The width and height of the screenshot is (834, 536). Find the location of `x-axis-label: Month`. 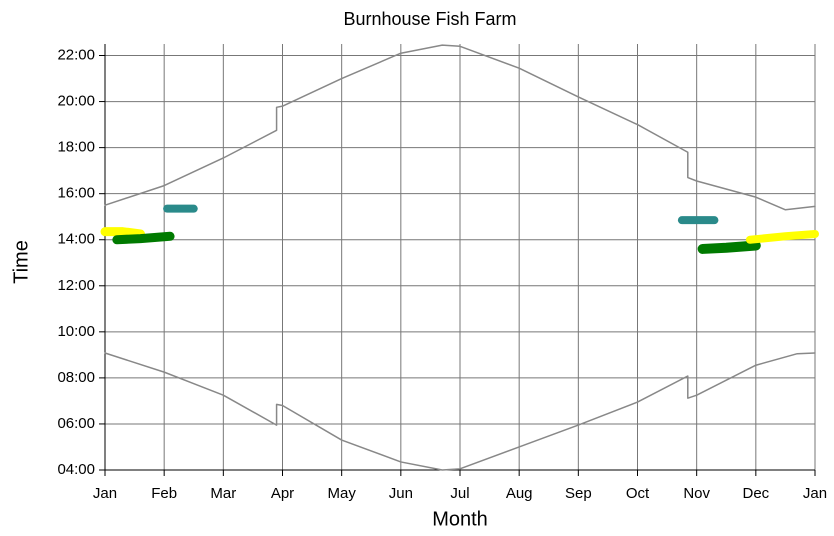

x-axis-label: Month is located at coordinates (460, 519).